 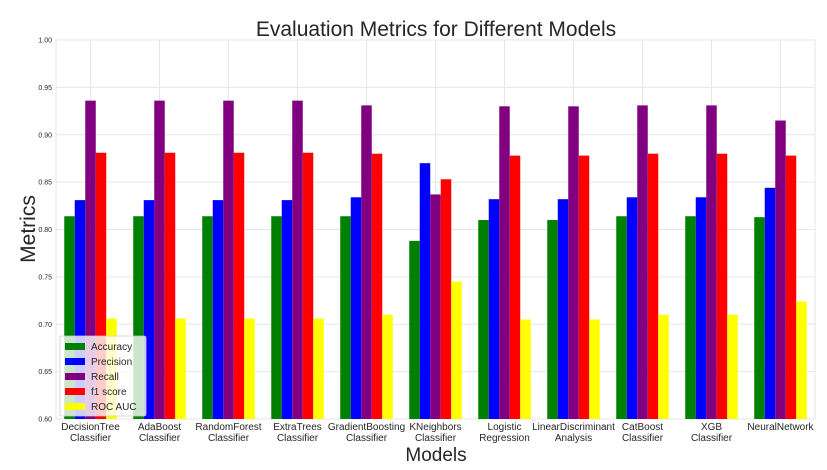 I want to click on legend-label: Recall, so click(x=105, y=377).